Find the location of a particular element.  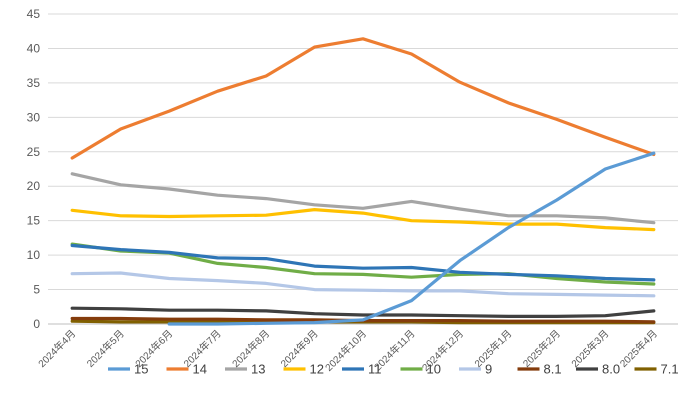

legend-label: 10 is located at coordinates (434, 369).